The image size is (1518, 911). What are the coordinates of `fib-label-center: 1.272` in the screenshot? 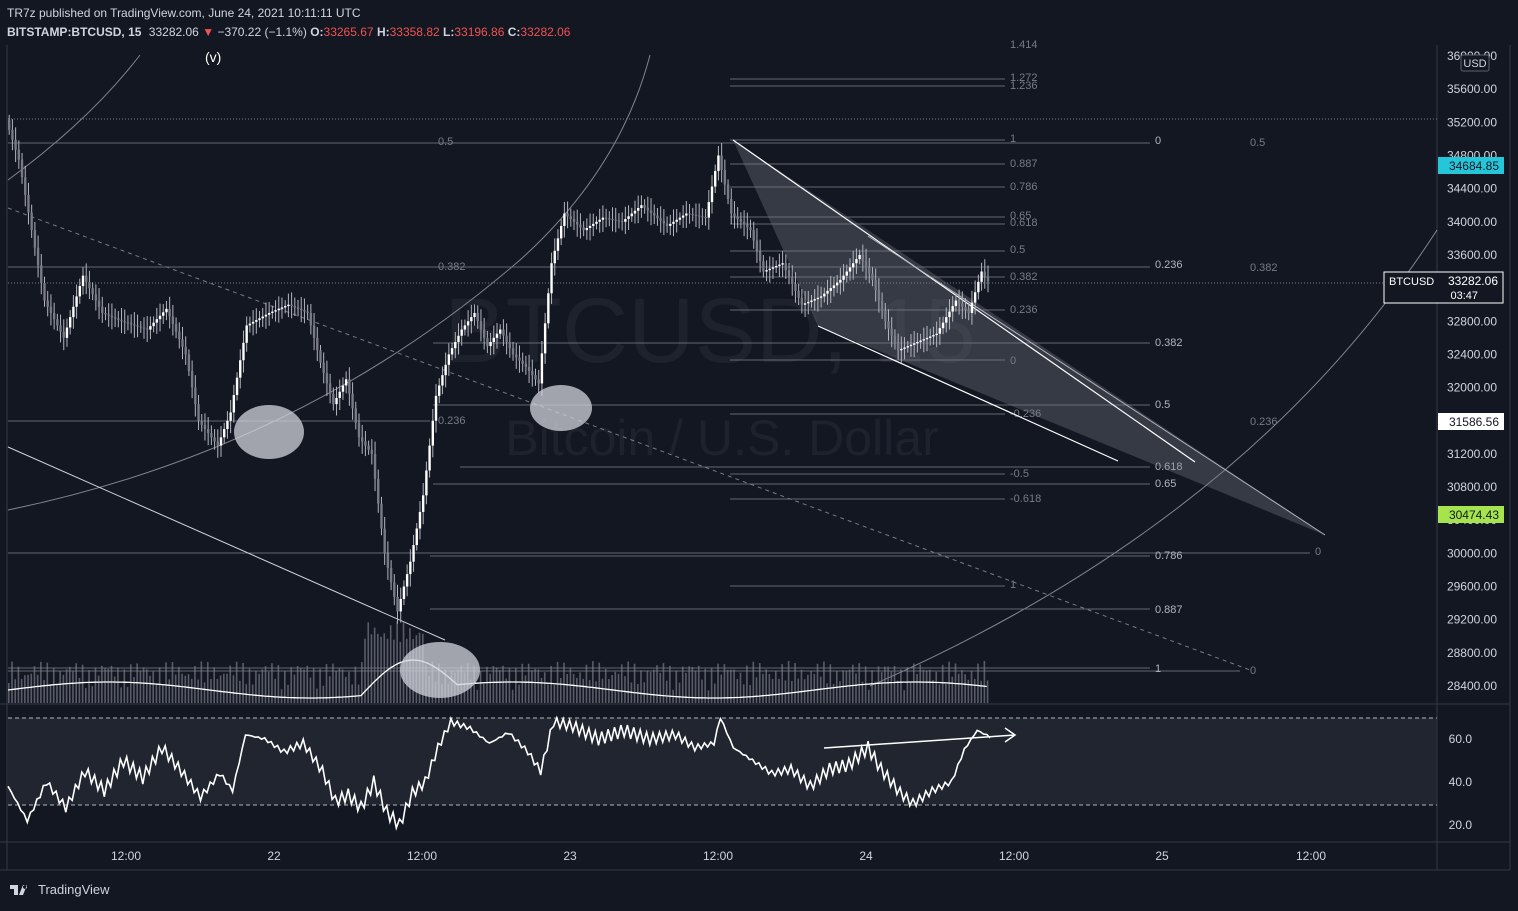 It's located at (1024, 78).